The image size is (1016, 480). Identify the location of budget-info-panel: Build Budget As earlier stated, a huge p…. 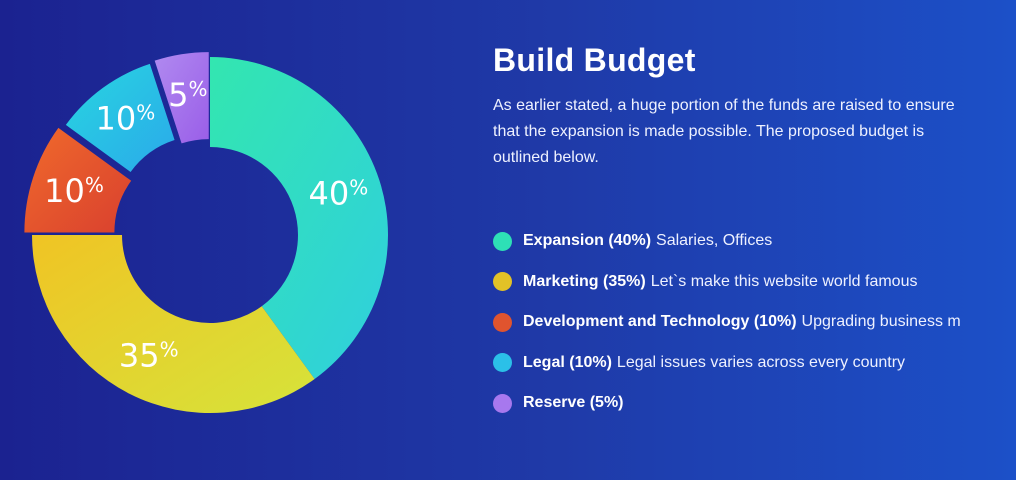
(754, 105).